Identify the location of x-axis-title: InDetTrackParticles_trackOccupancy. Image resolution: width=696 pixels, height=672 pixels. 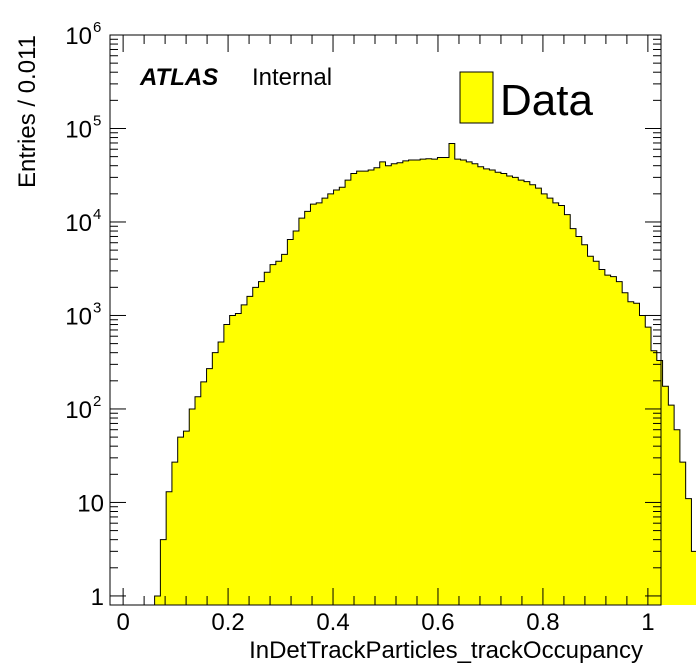
(446, 650).